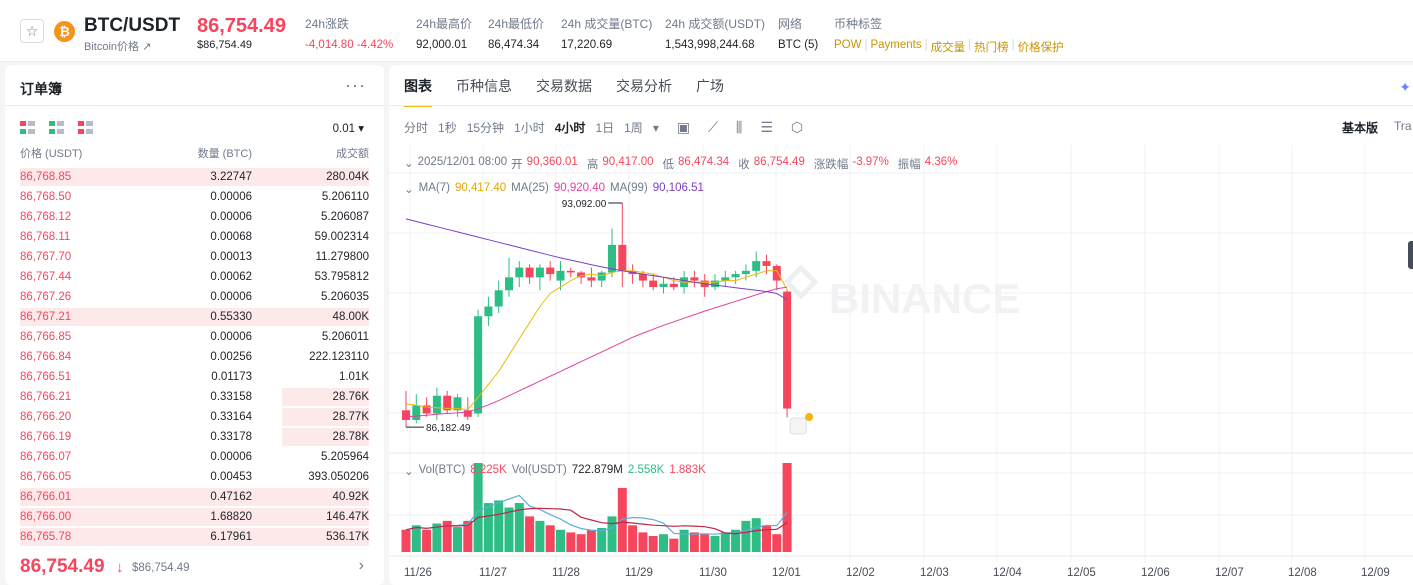  Describe the element at coordinates (409, 190) in the screenshot. I see `ma-collapse-icon: ⌄` at that location.